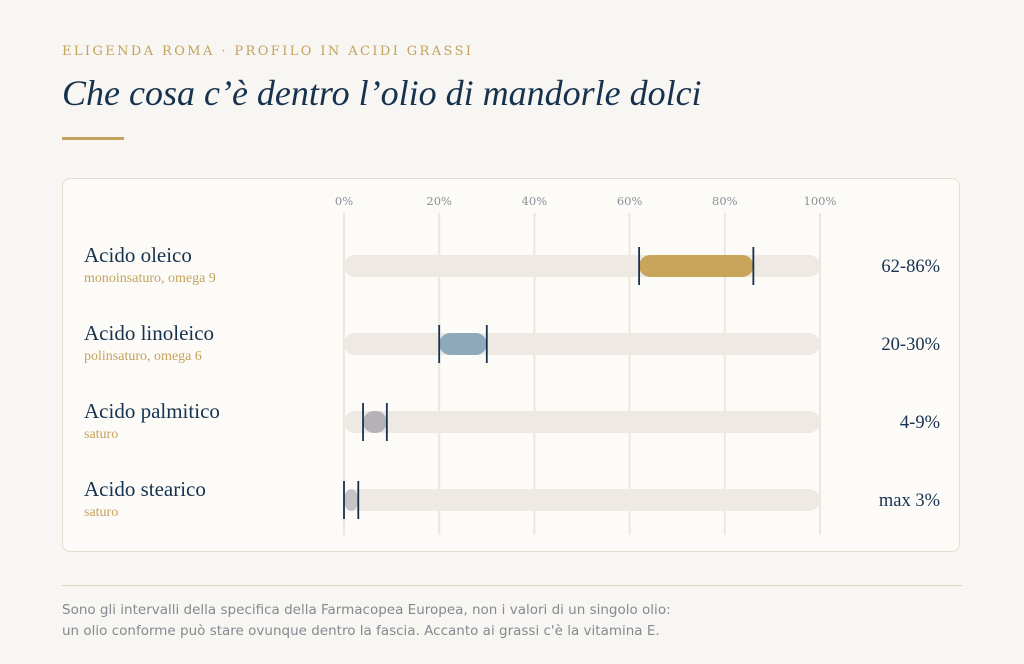  What do you see at coordinates (150, 278) in the screenshot?
I see `category-subtitle: monoinsaturo, omega 9` at bounding box center [150, 278].